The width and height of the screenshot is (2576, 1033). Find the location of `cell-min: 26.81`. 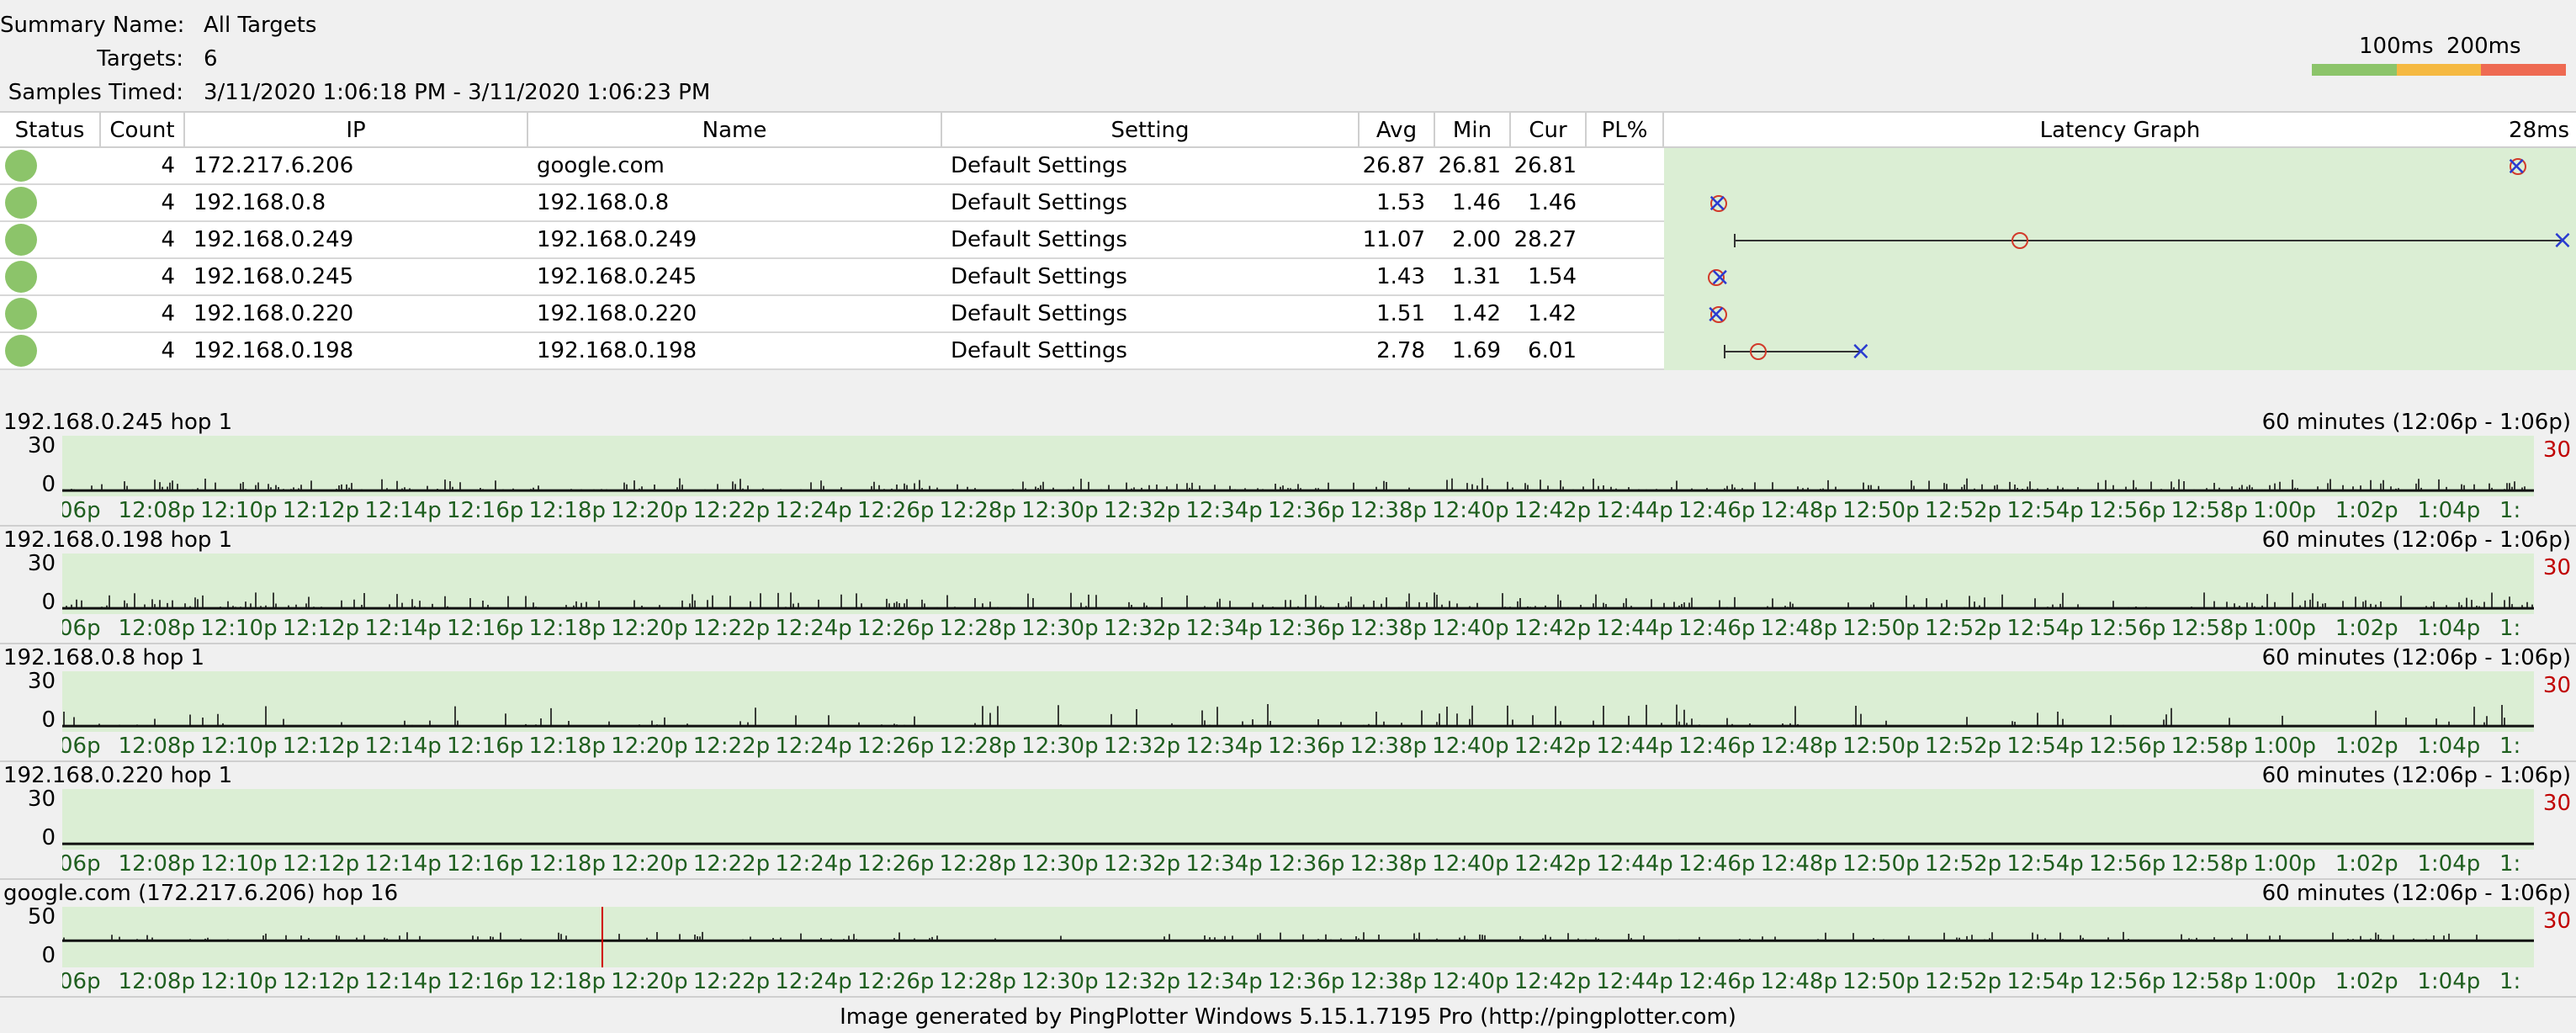

cell-min: 26.81 is located at coordinates (1469, 165).